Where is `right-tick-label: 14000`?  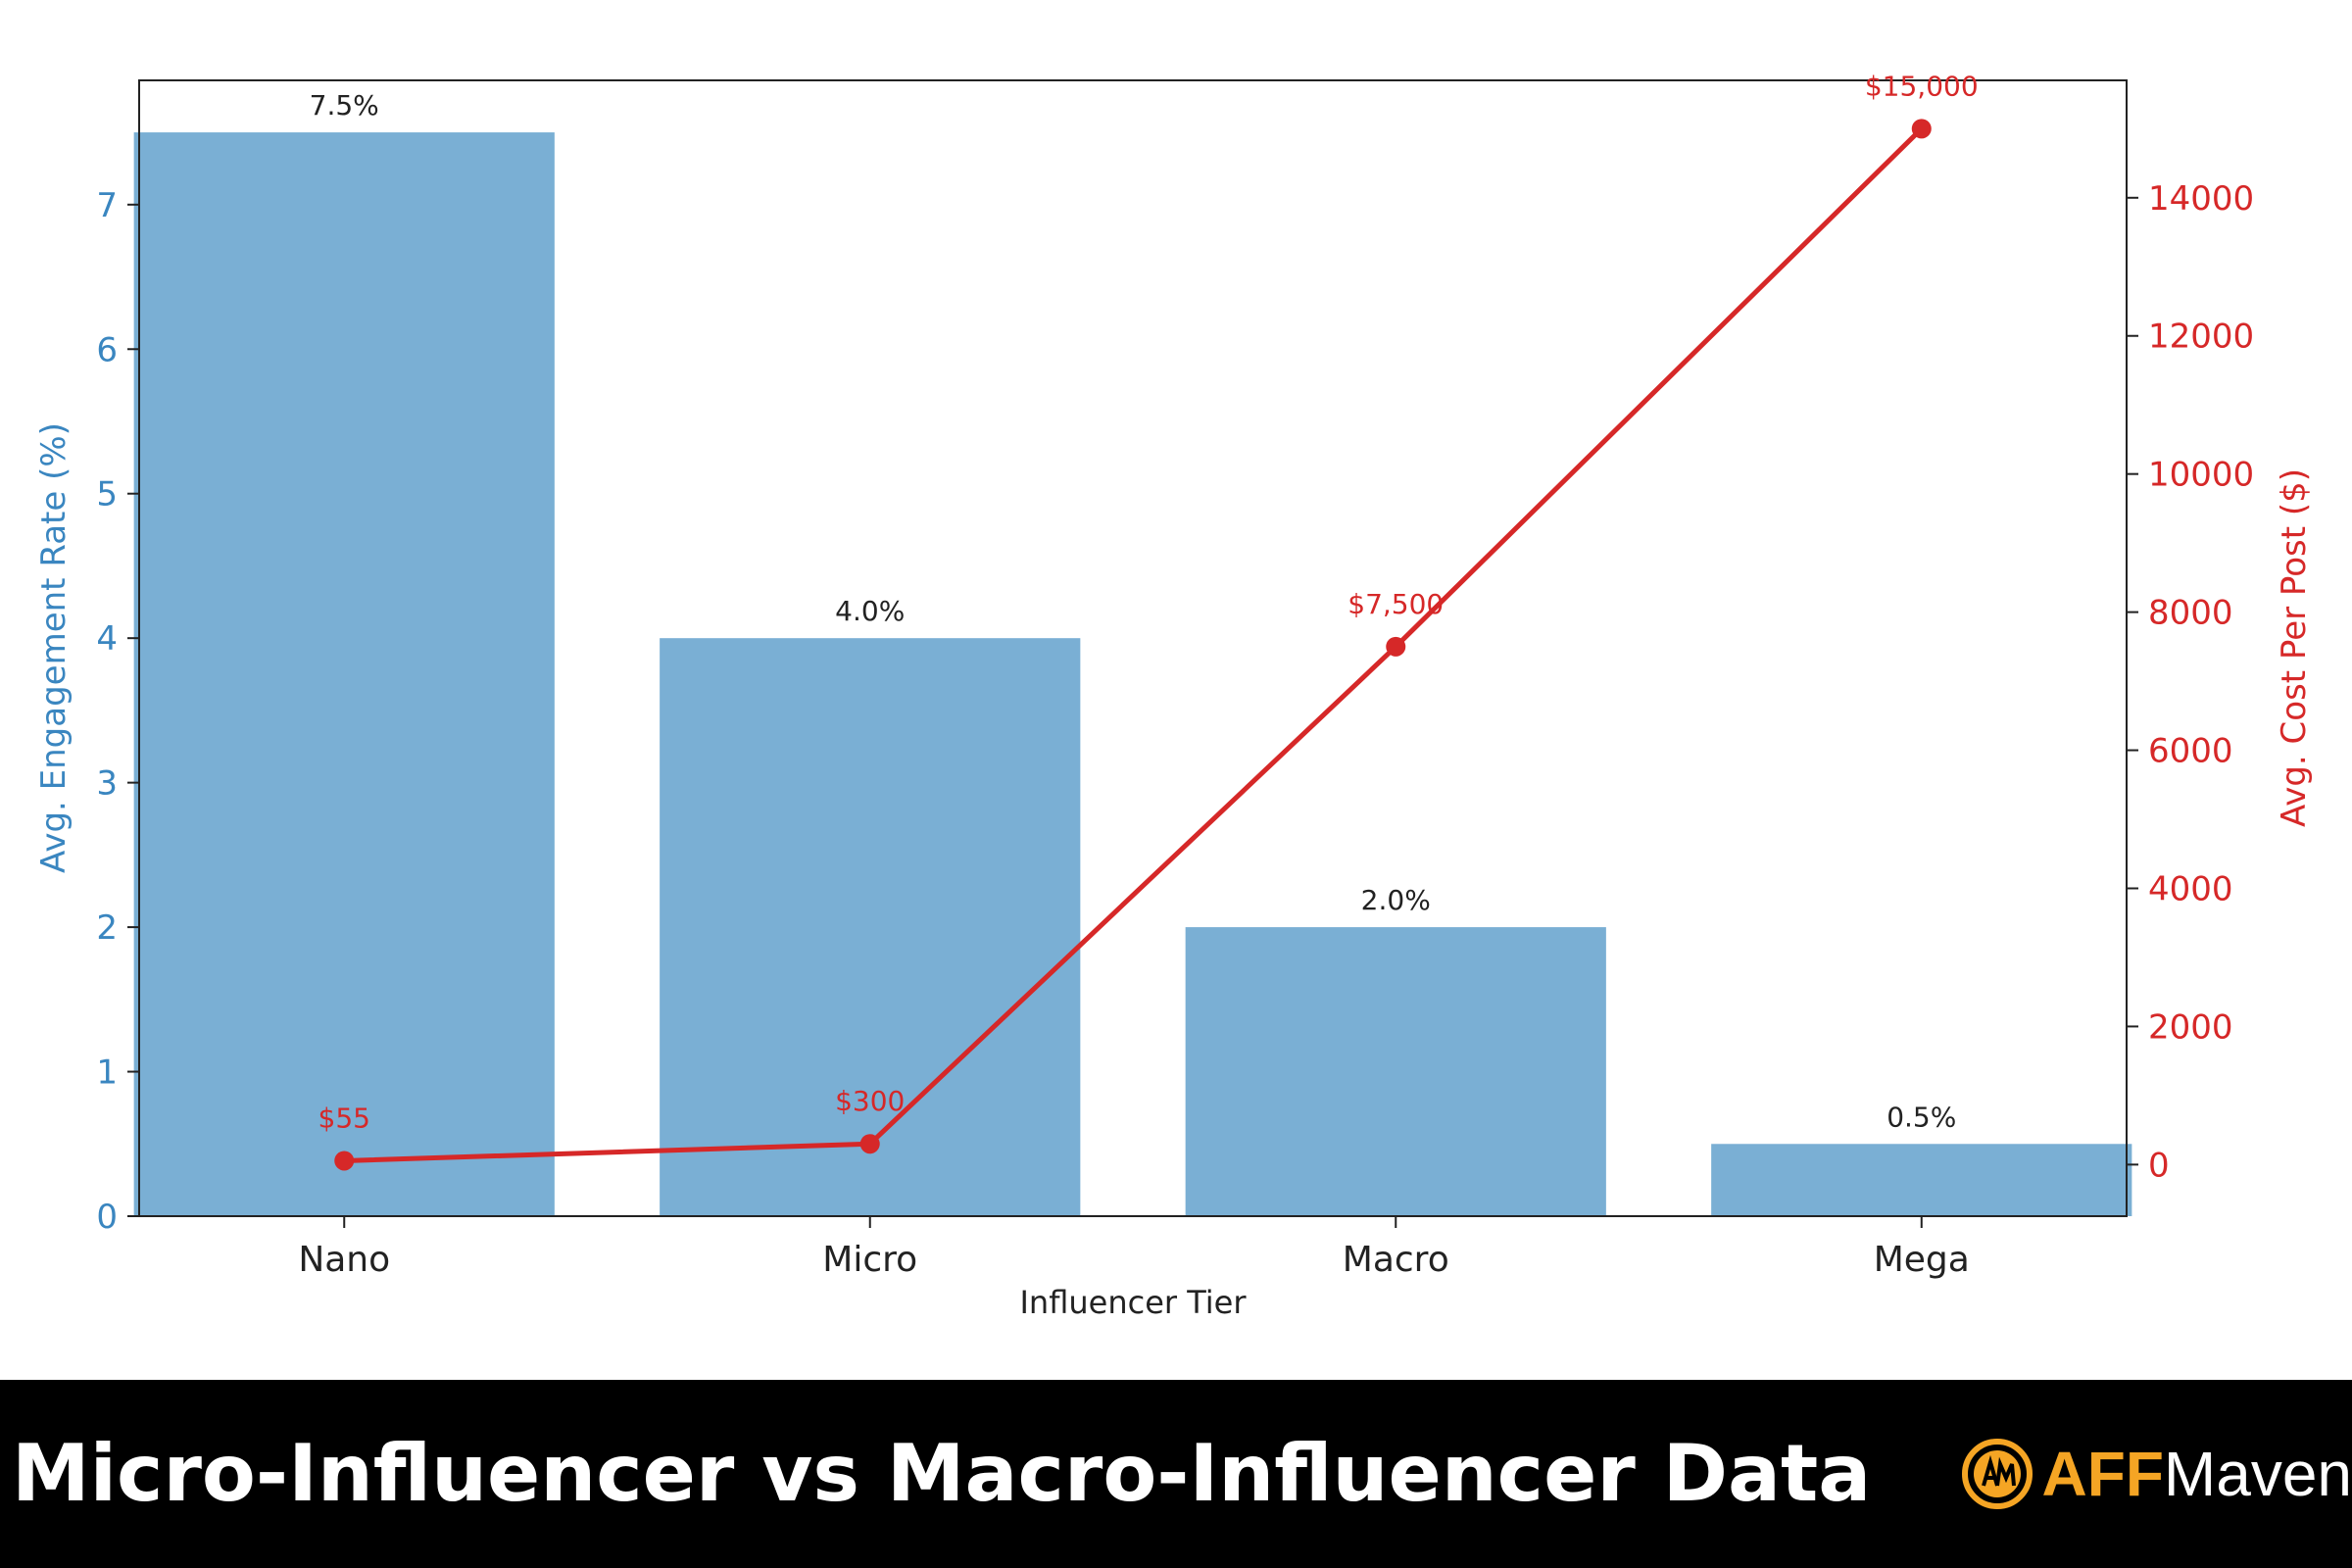
right-tick-label: 14000 is located at coordinates (2201, 199).